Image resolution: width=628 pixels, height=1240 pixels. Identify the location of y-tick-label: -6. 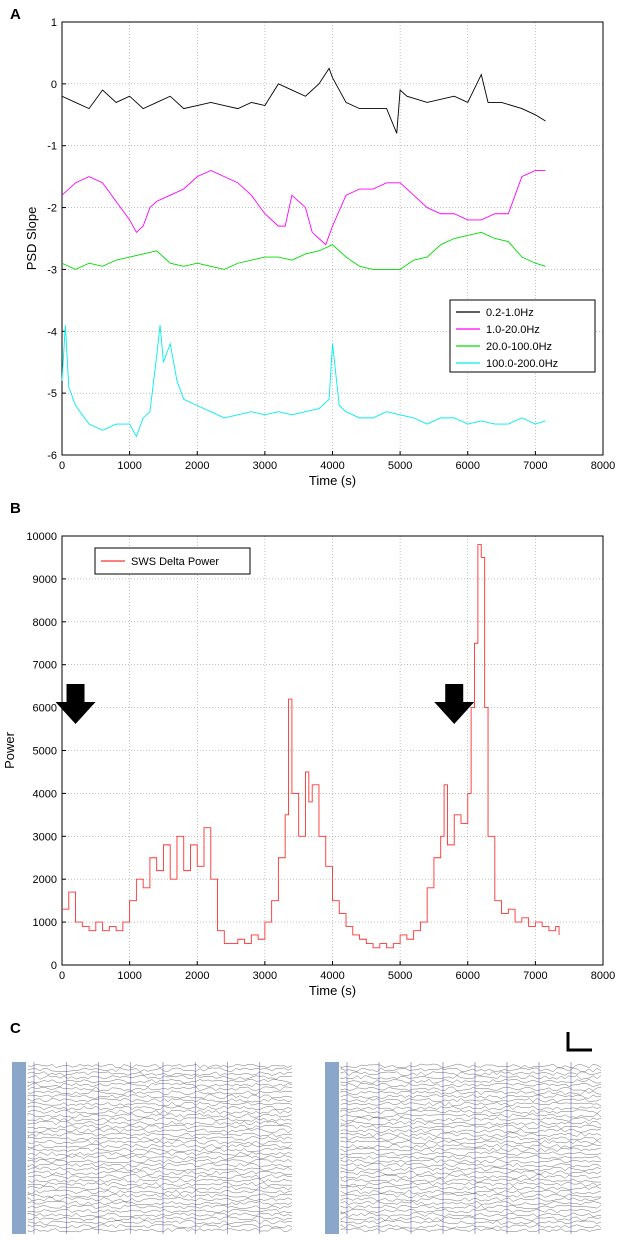
(52, 456).